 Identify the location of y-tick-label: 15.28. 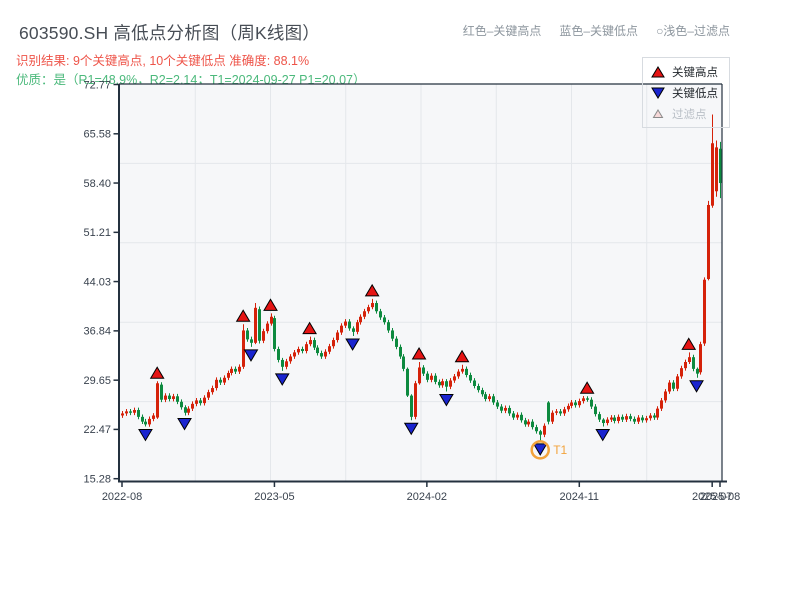
(97, 480).